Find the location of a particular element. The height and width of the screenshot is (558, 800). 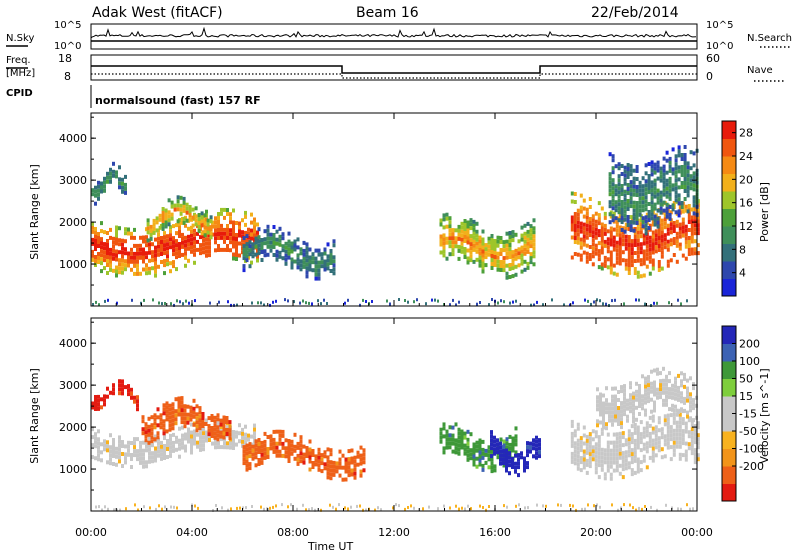

velocity-colorbar-label: Velocity [m s^-1] is located at coordinates (764, 415).